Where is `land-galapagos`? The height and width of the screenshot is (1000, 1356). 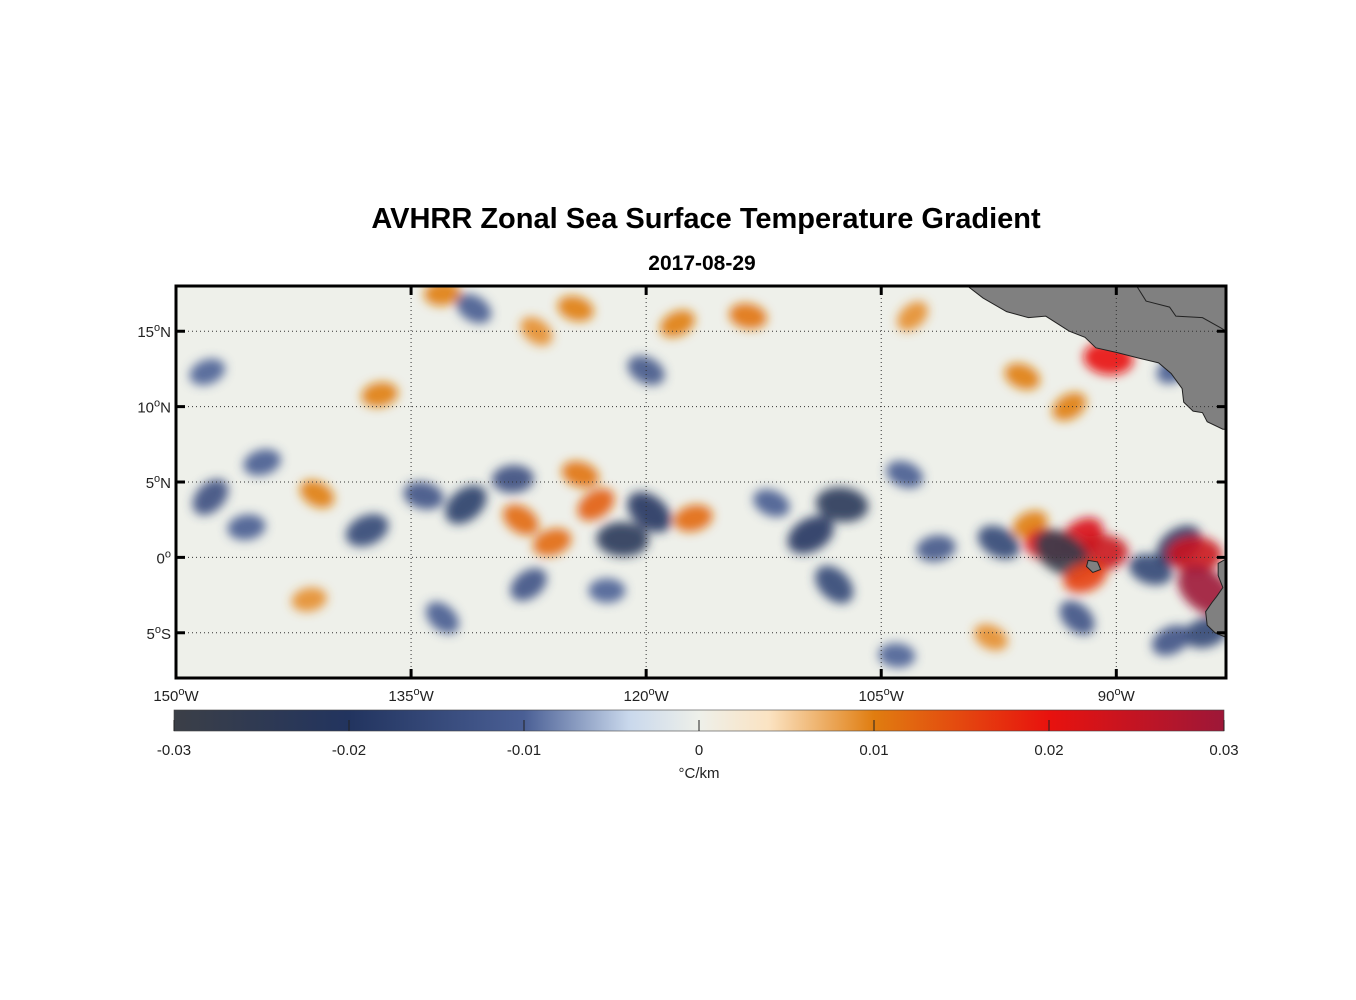
land-galapagos is located at coordinates (1093, 566).